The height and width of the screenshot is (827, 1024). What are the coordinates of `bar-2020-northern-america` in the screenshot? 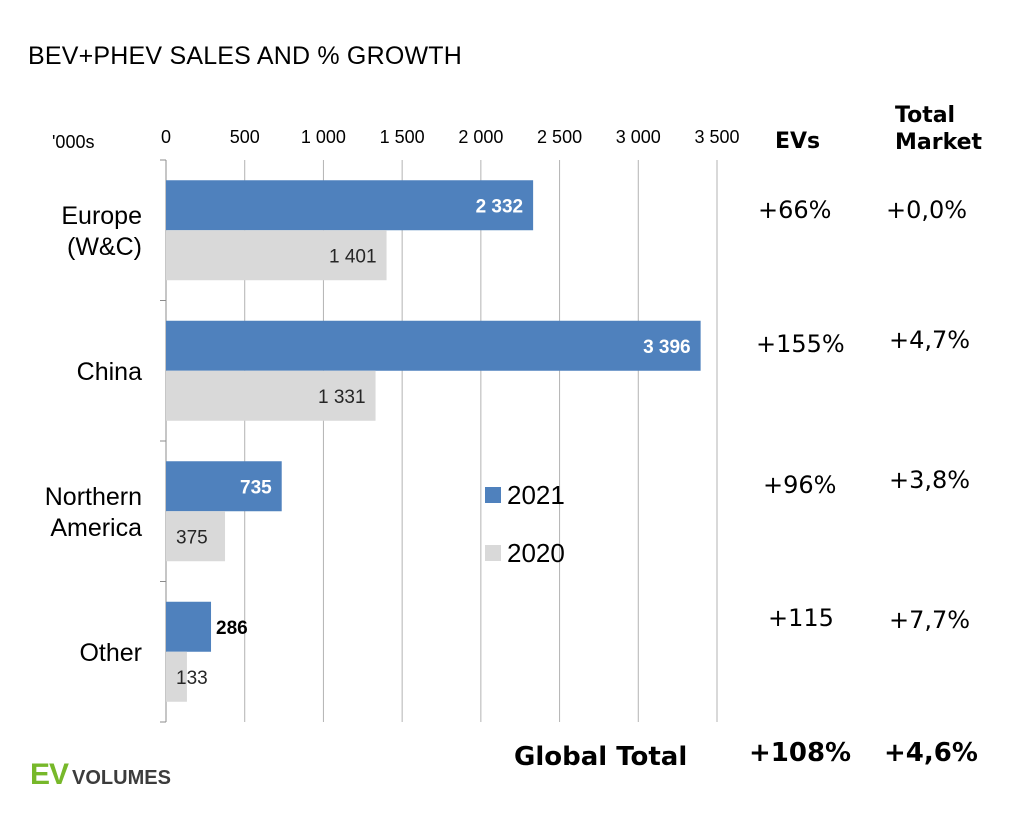 It's located at (196, 536).